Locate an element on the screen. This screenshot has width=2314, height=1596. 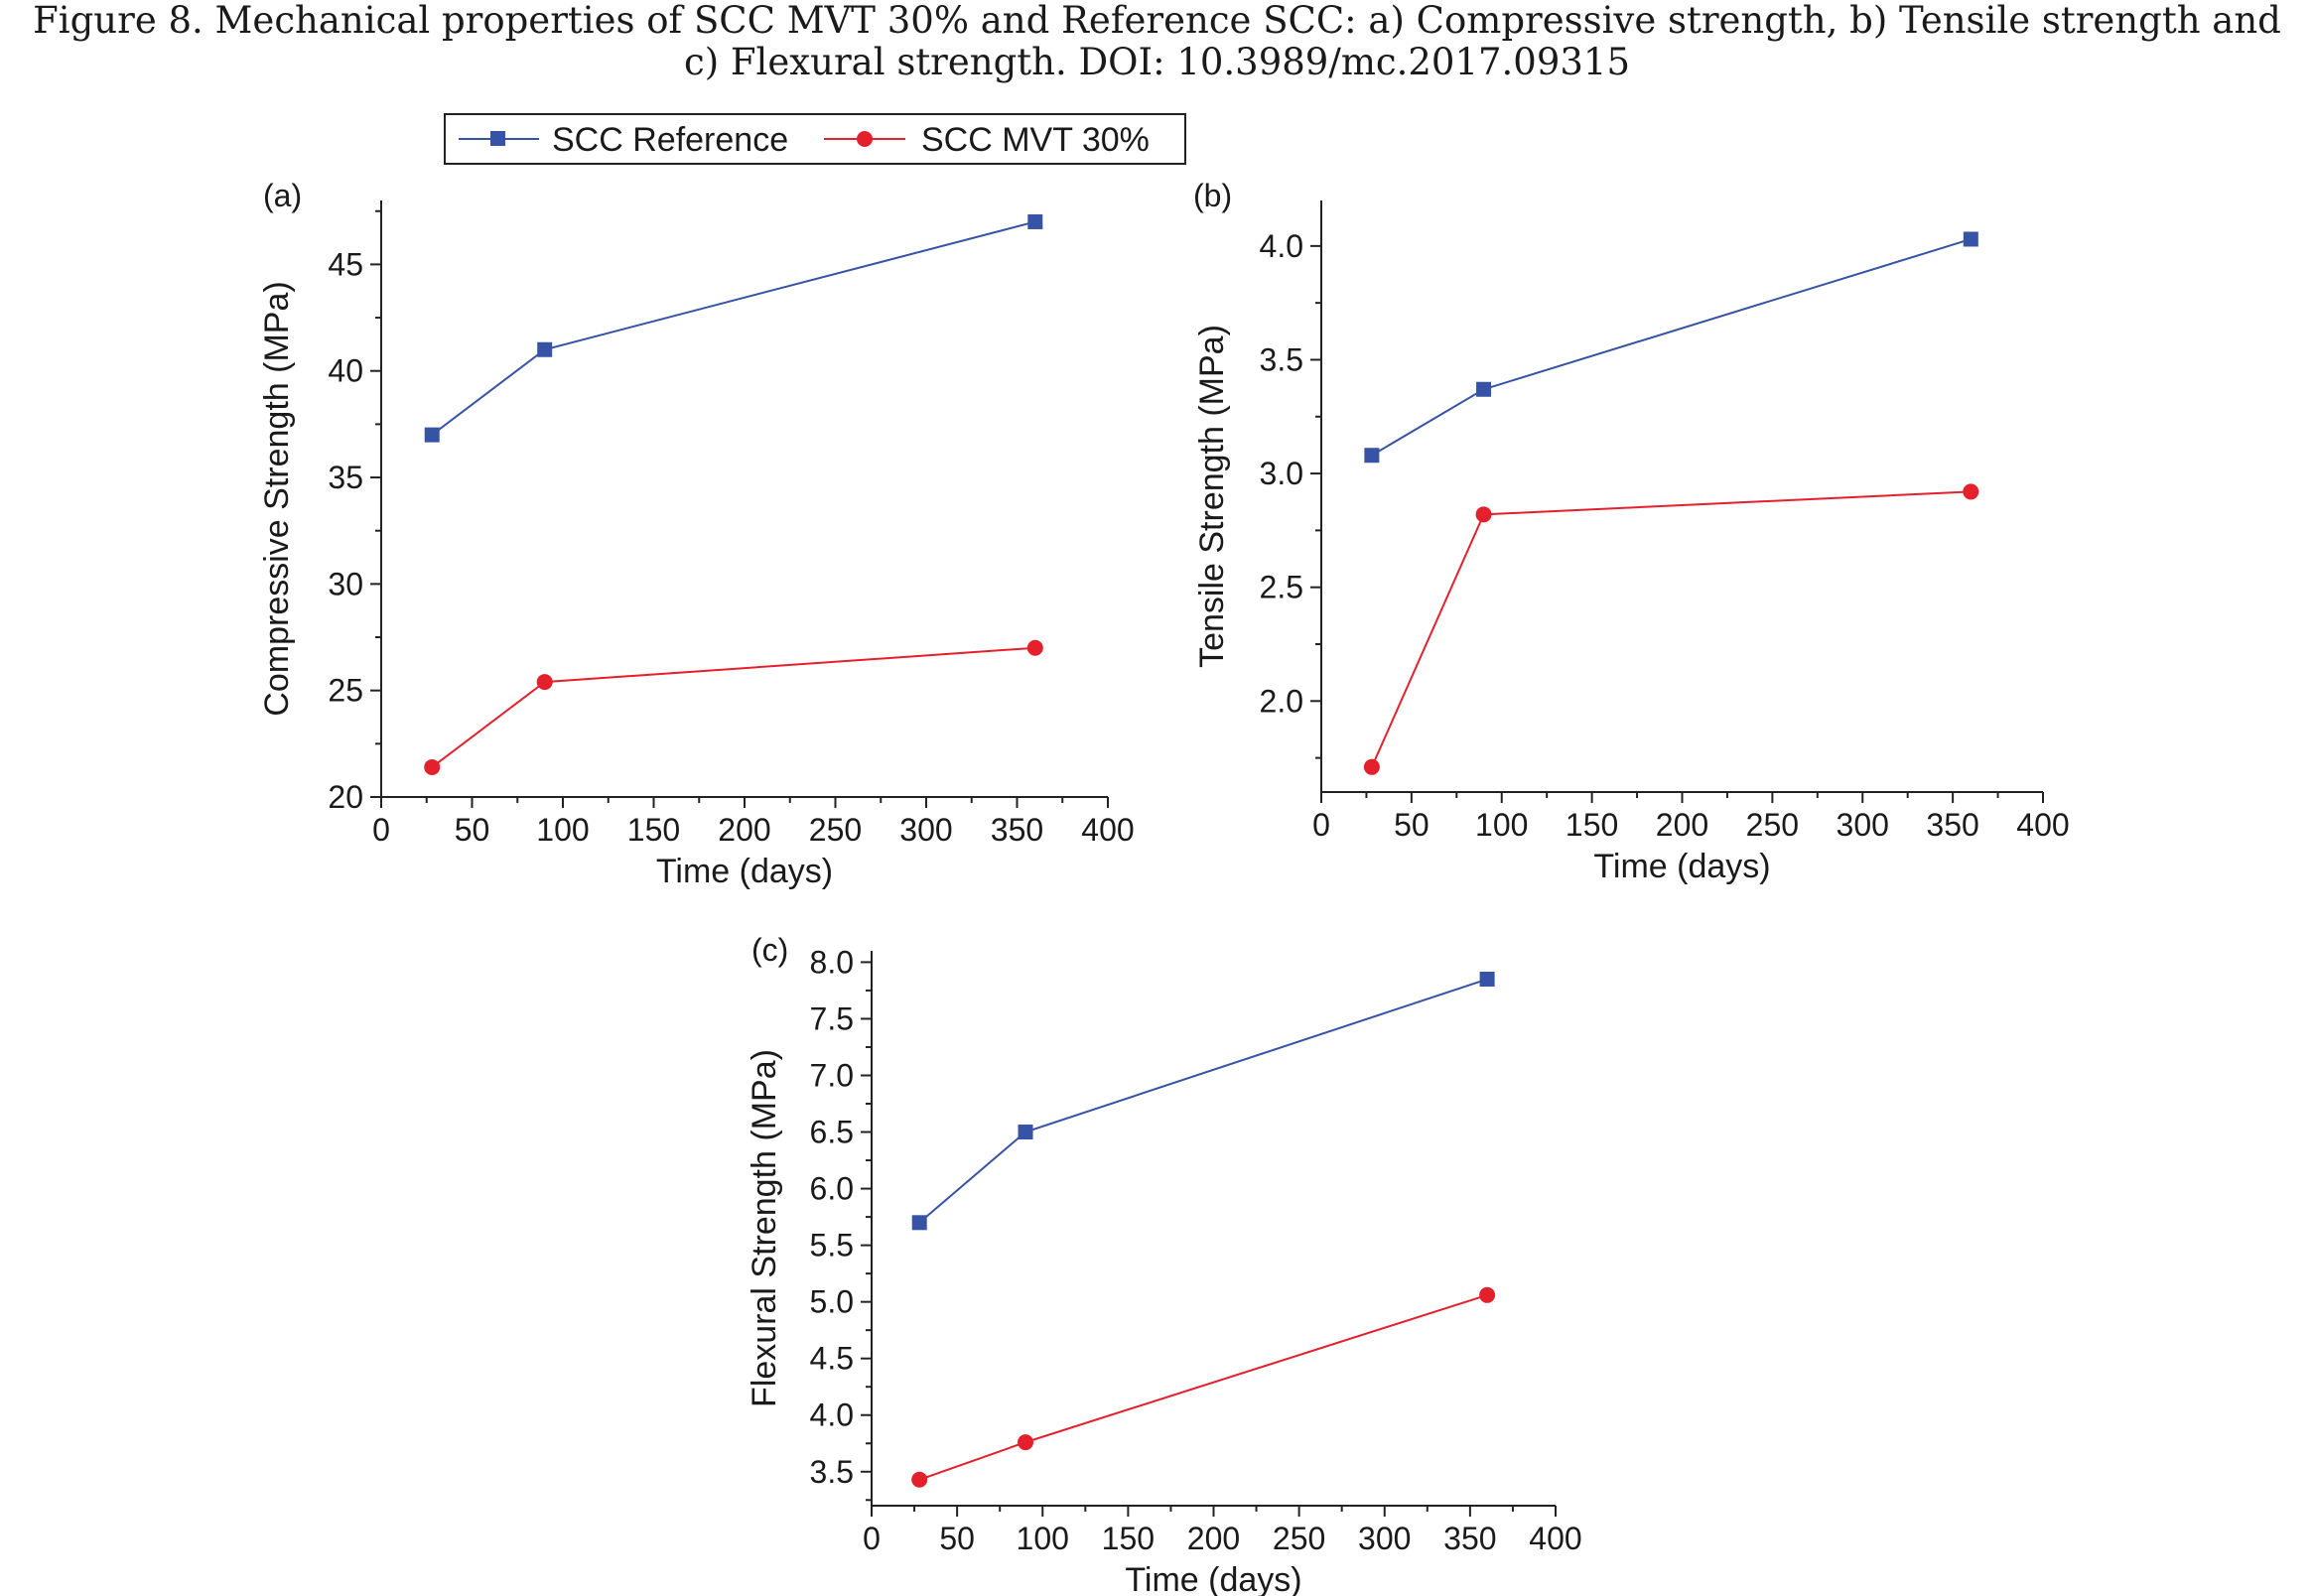
y-tick-label: 7.5 is located at coordinates (832, 1018).